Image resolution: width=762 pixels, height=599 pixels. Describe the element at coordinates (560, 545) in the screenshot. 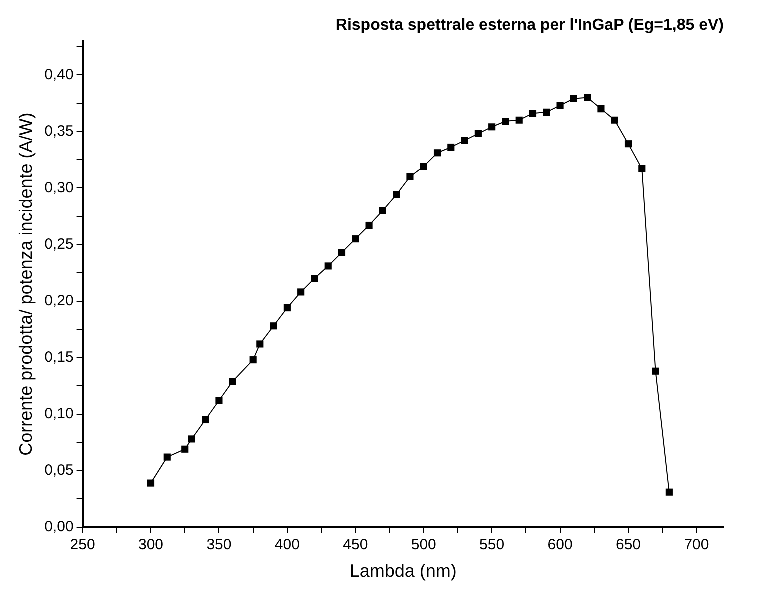

I see `x-tick-label: 600` at that location.